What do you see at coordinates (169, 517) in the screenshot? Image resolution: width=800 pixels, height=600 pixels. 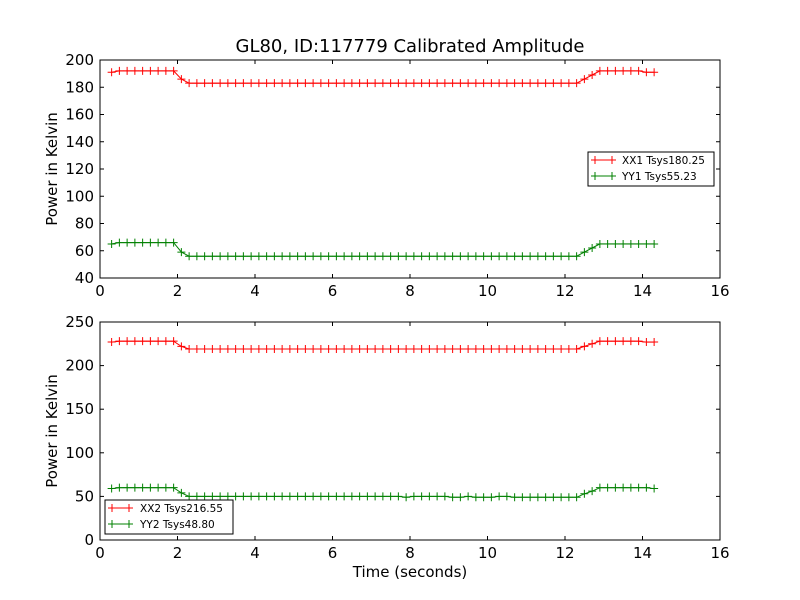 I see `bottom-legend-box` at bounding box center [169, 517].